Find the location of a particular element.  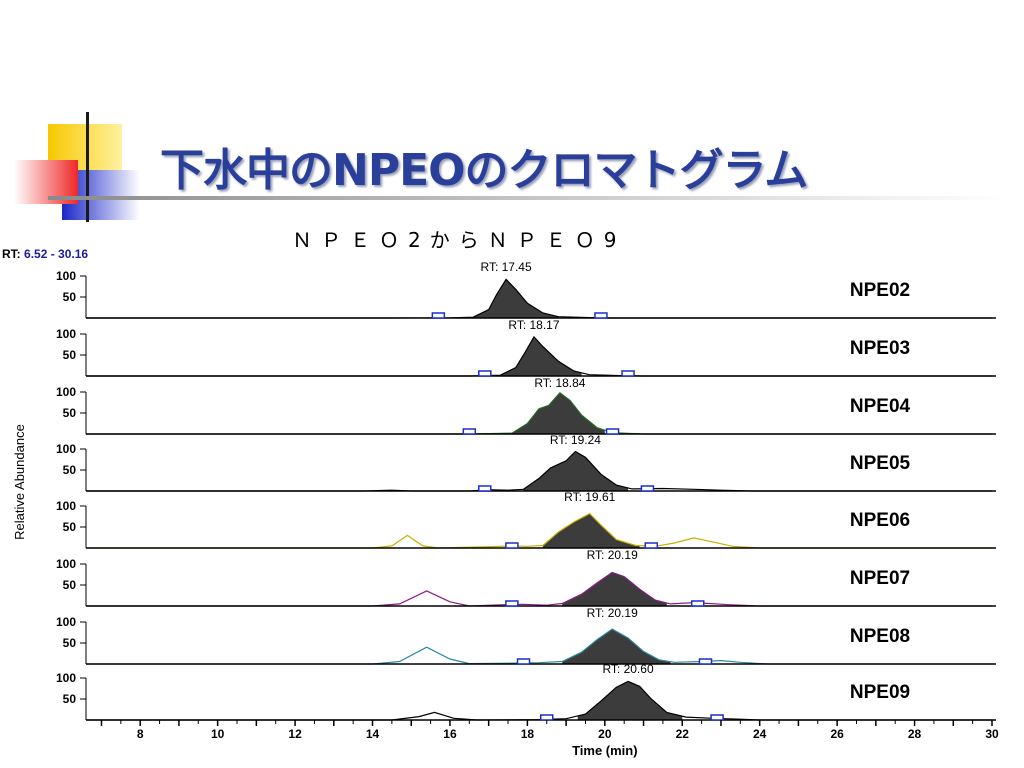

x-tick-label: 28 is located at coordinates (915, 734).